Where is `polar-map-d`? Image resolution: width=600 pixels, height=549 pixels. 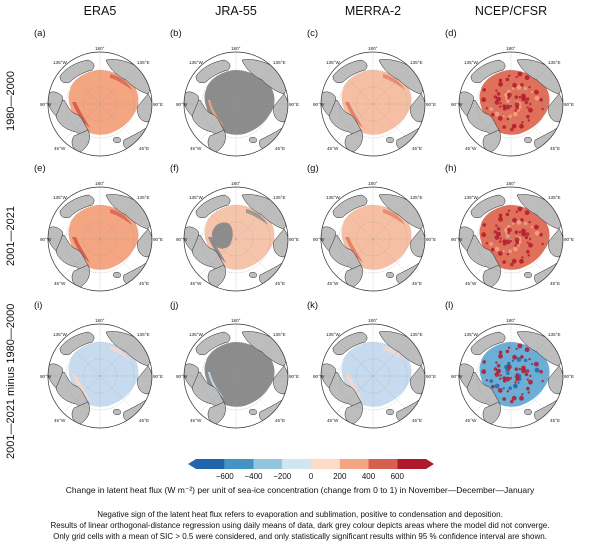
polar-map-d is located at coordinates (511, 104).